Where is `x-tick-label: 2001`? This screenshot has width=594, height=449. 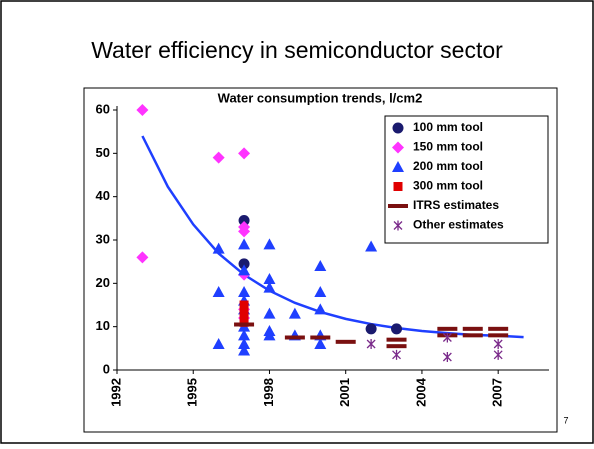
x-tick-label: 2001 is located at coordinates (344, 392).